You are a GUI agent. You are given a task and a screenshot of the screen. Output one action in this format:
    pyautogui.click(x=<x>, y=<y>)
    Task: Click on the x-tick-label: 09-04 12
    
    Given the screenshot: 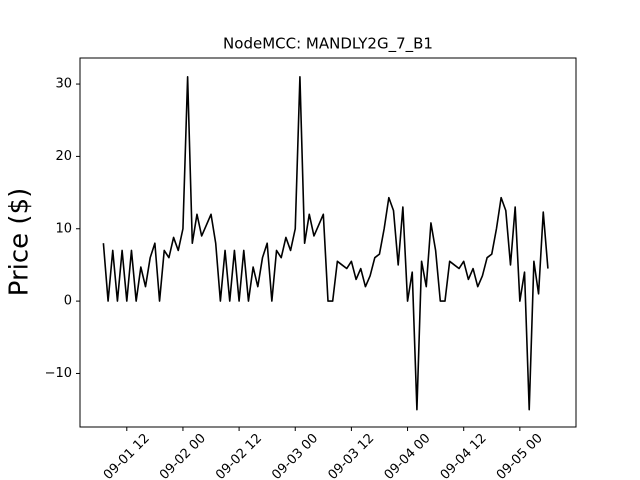 What is the action you would take?
    pyautogui.click(x=464, y=455)
    